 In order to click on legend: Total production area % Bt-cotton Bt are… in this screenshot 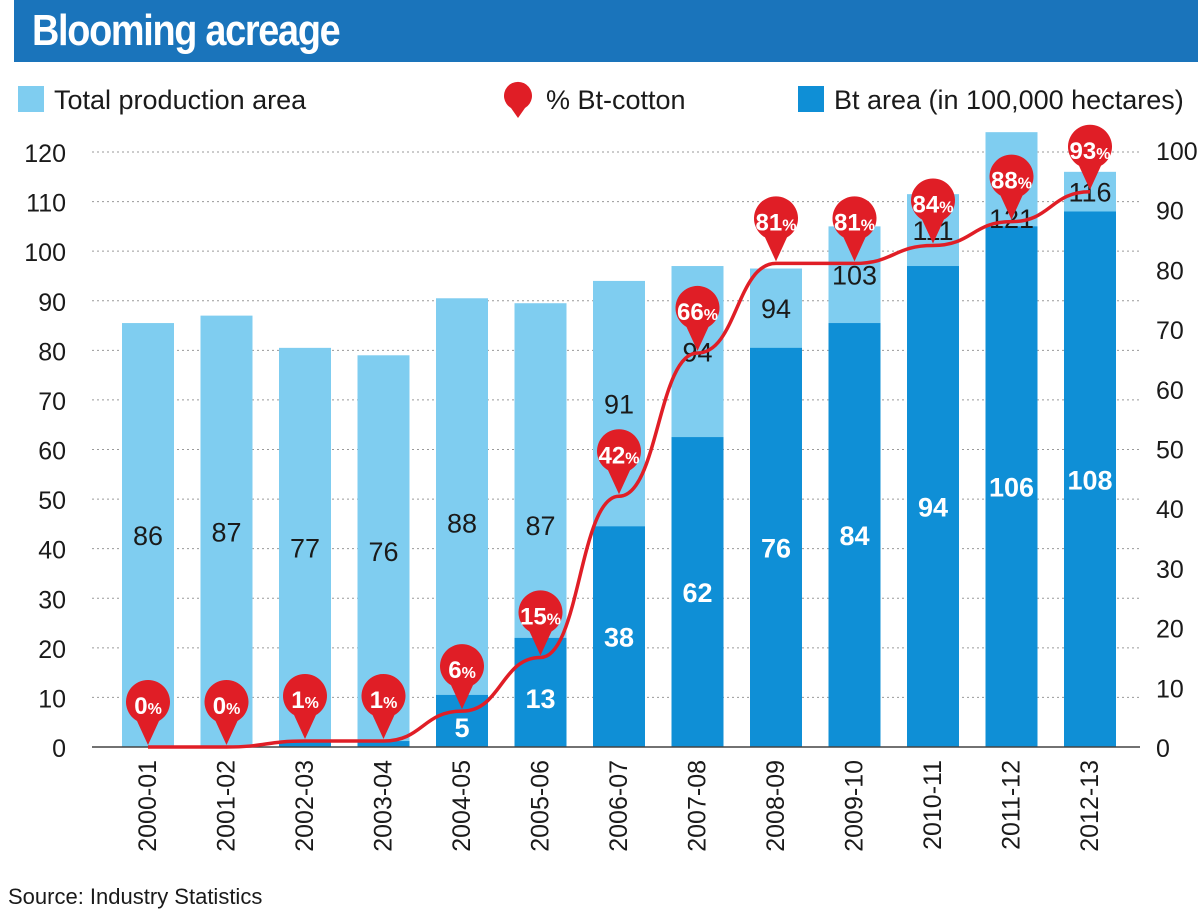, I will do `click(601, 99)`.